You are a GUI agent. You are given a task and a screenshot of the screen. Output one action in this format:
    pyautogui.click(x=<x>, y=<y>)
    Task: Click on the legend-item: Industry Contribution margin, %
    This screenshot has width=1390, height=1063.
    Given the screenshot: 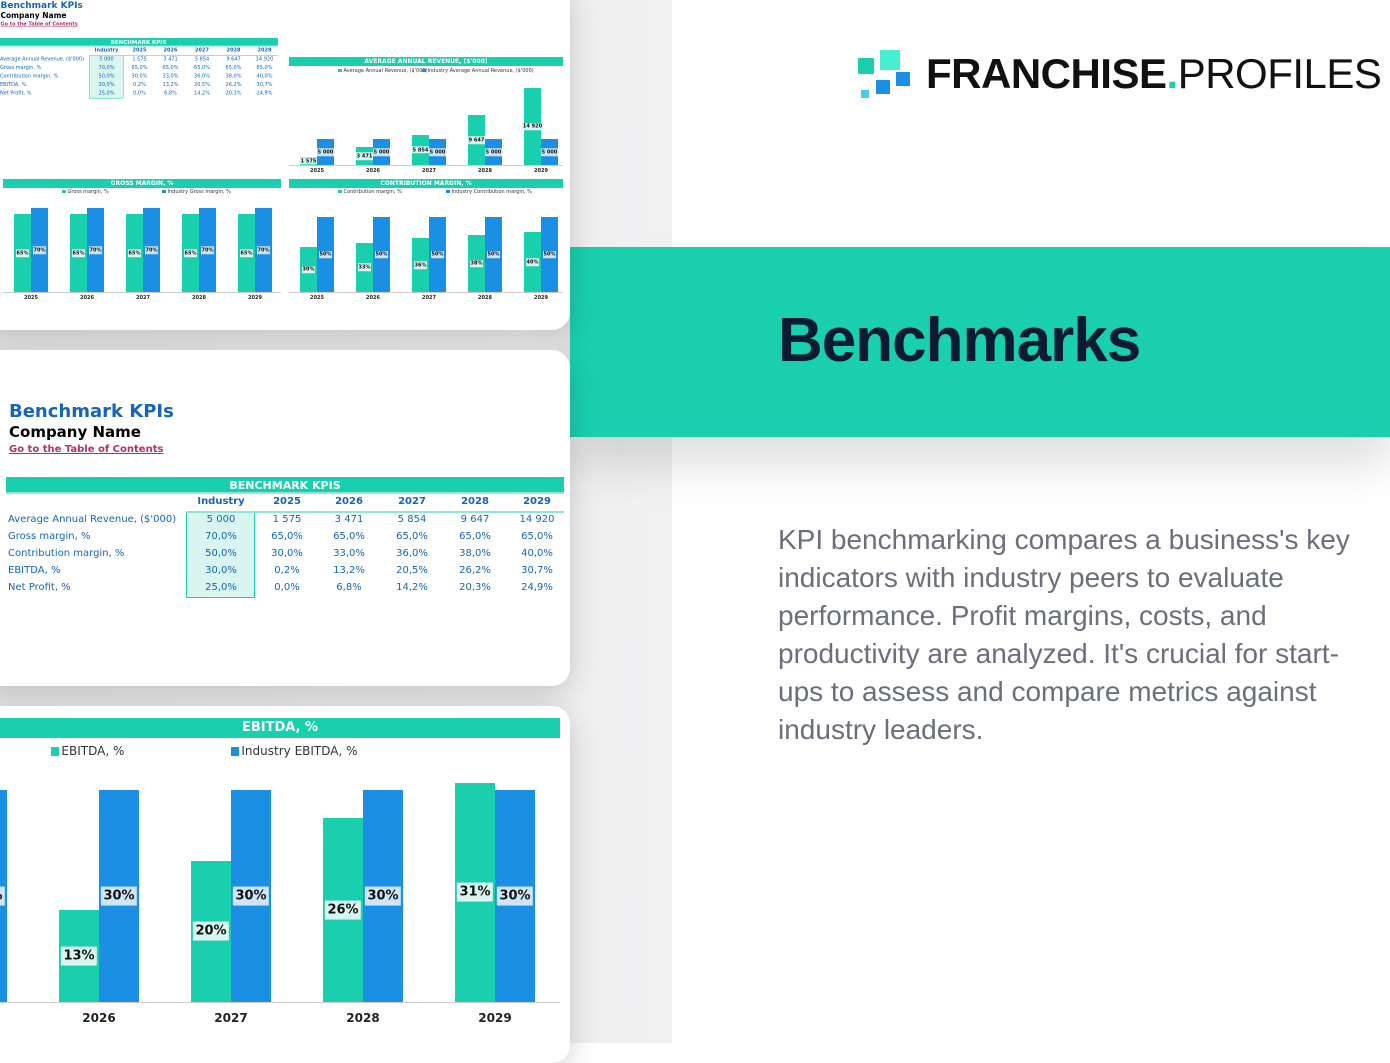 What is the action you would take?
    pyautogui.click(x=489, y=192)
    